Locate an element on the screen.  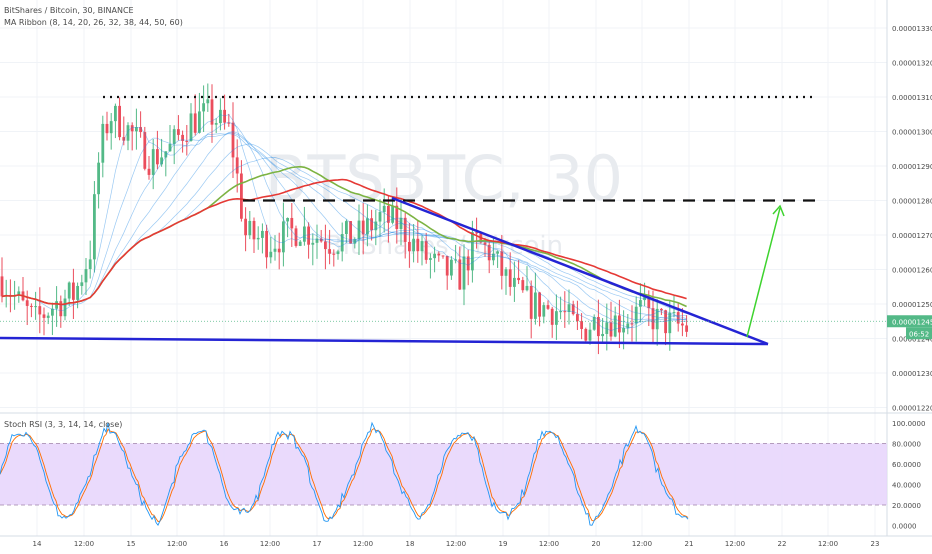
breakout-arrow-head is located at coordinates (778, 210).